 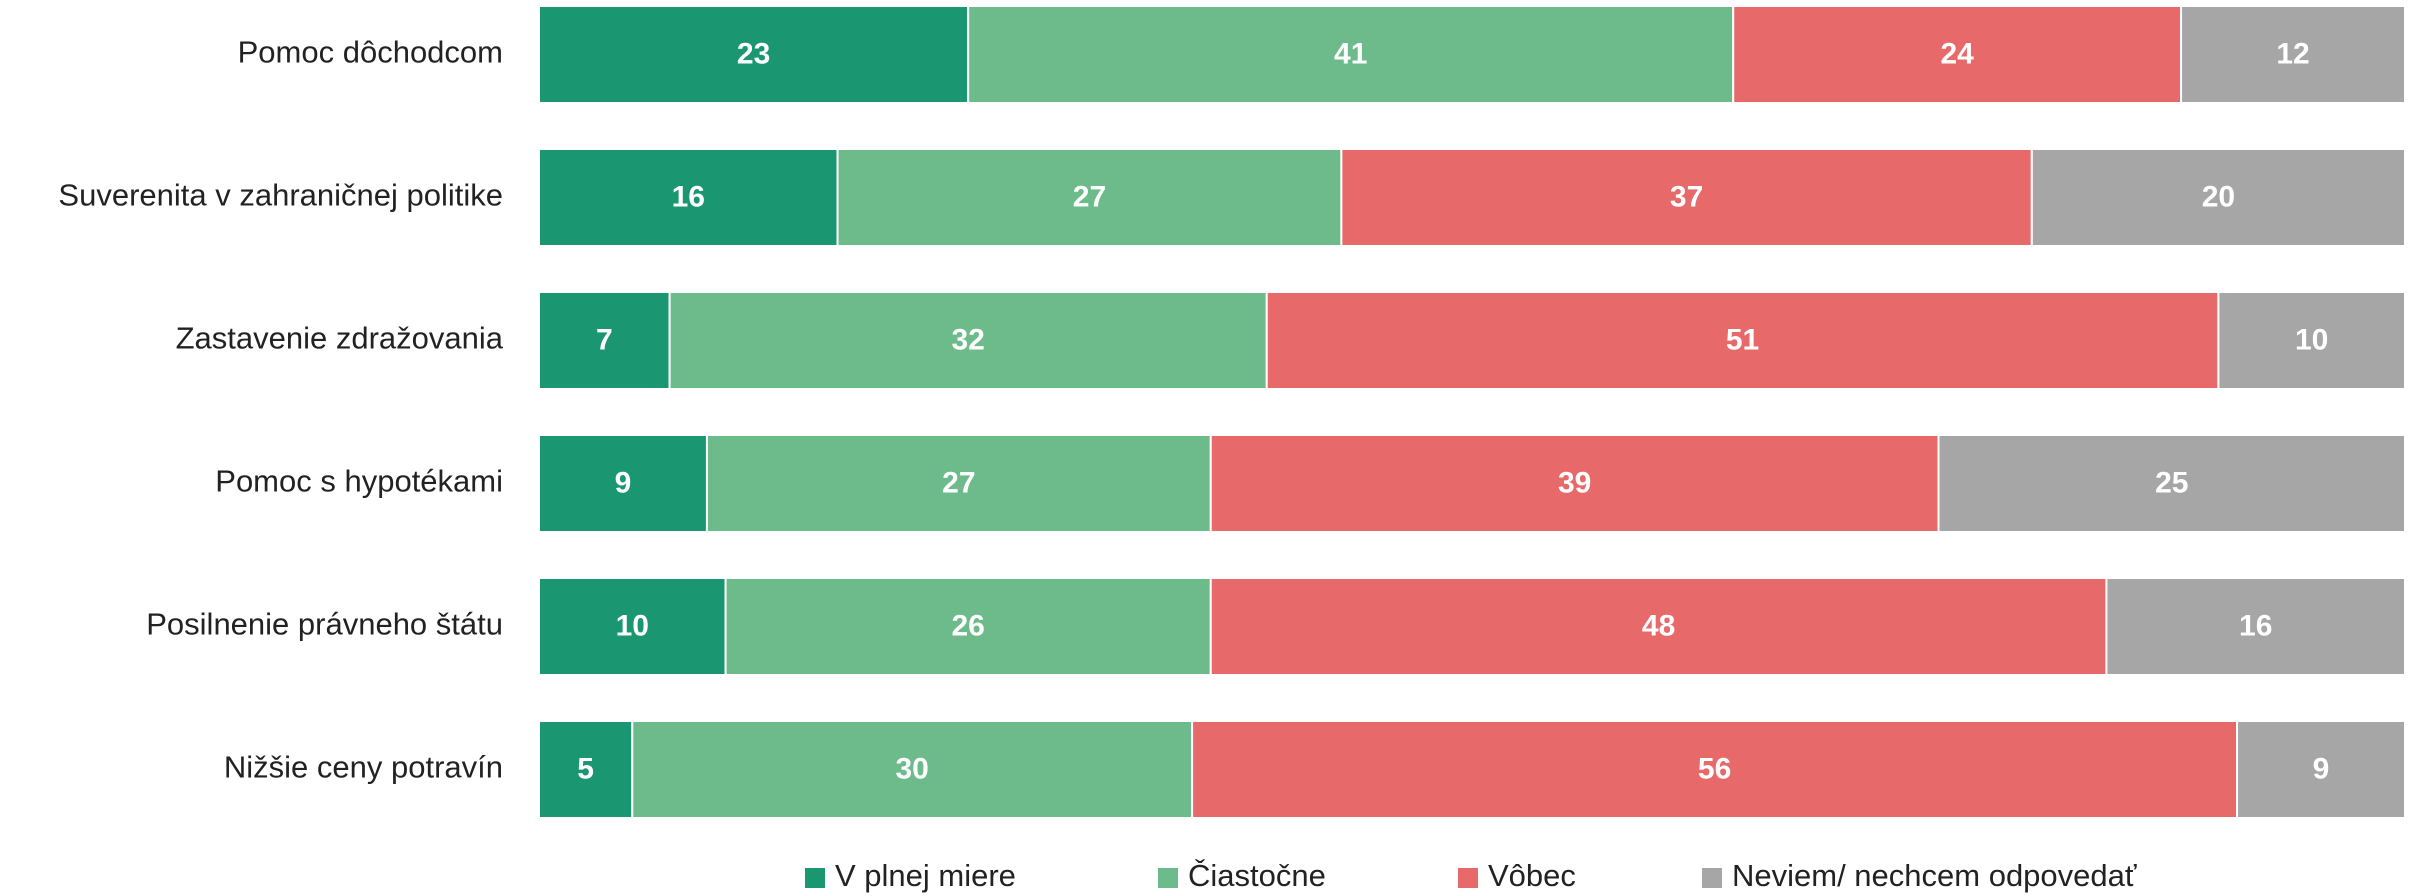 What do you see at coordinates (340, 338) in the screenshot?
I see `category-label: Zastavenie zdražovania` at bounding box center [340, 338].